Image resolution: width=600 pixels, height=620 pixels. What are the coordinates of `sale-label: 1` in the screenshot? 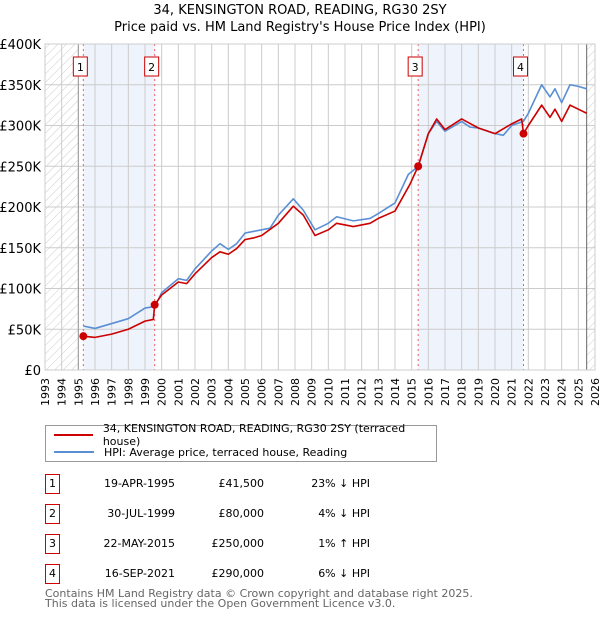 It's located at (80, 67).